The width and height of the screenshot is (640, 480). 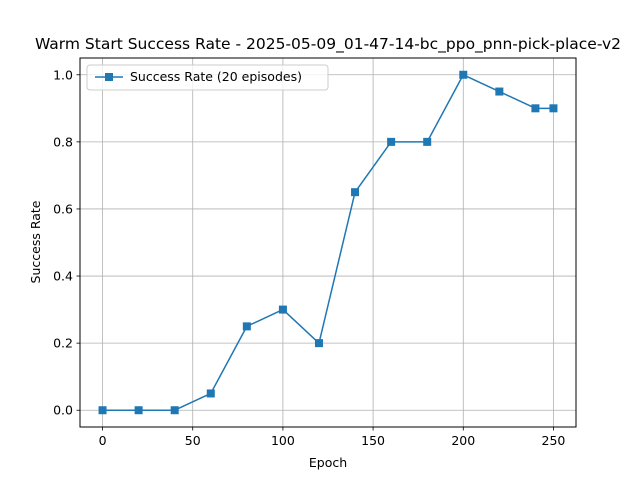 What do you see at coordinates (63, 141) in the screenshot?
I see `y-tick-label: 0.8` at bounding box center [63, 141].